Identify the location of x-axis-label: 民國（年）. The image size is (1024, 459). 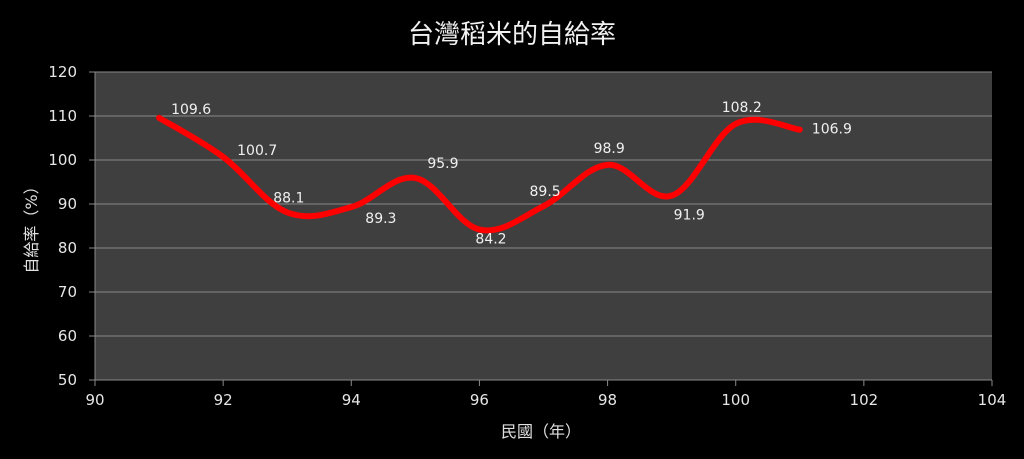
(541, 431).